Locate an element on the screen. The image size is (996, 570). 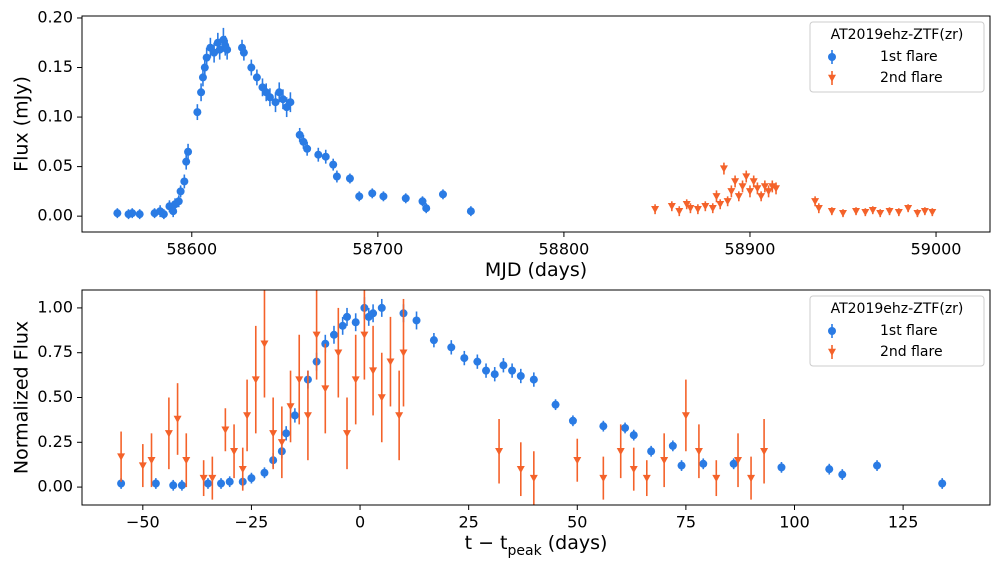
x-axis-label-part: MJD (days) is located at coordinates (536, 270).